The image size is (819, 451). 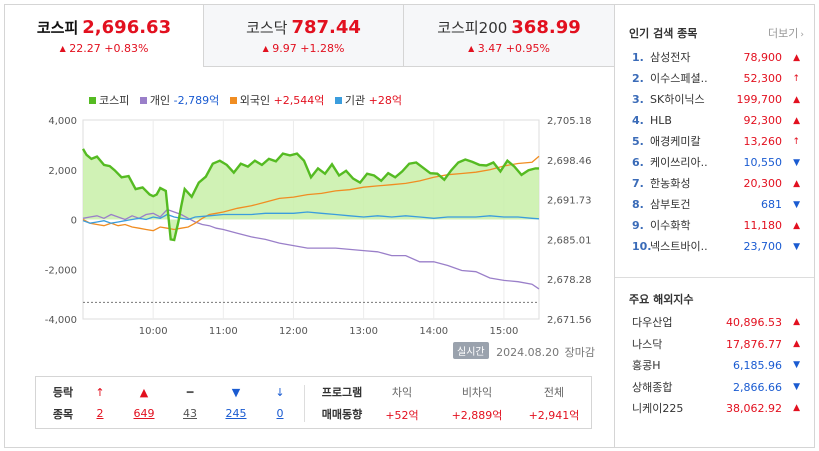 What do you see at coordinates (763, 120) in the screenshot?
I see `stock-price: 92,300` at bounding box center [763, 120].